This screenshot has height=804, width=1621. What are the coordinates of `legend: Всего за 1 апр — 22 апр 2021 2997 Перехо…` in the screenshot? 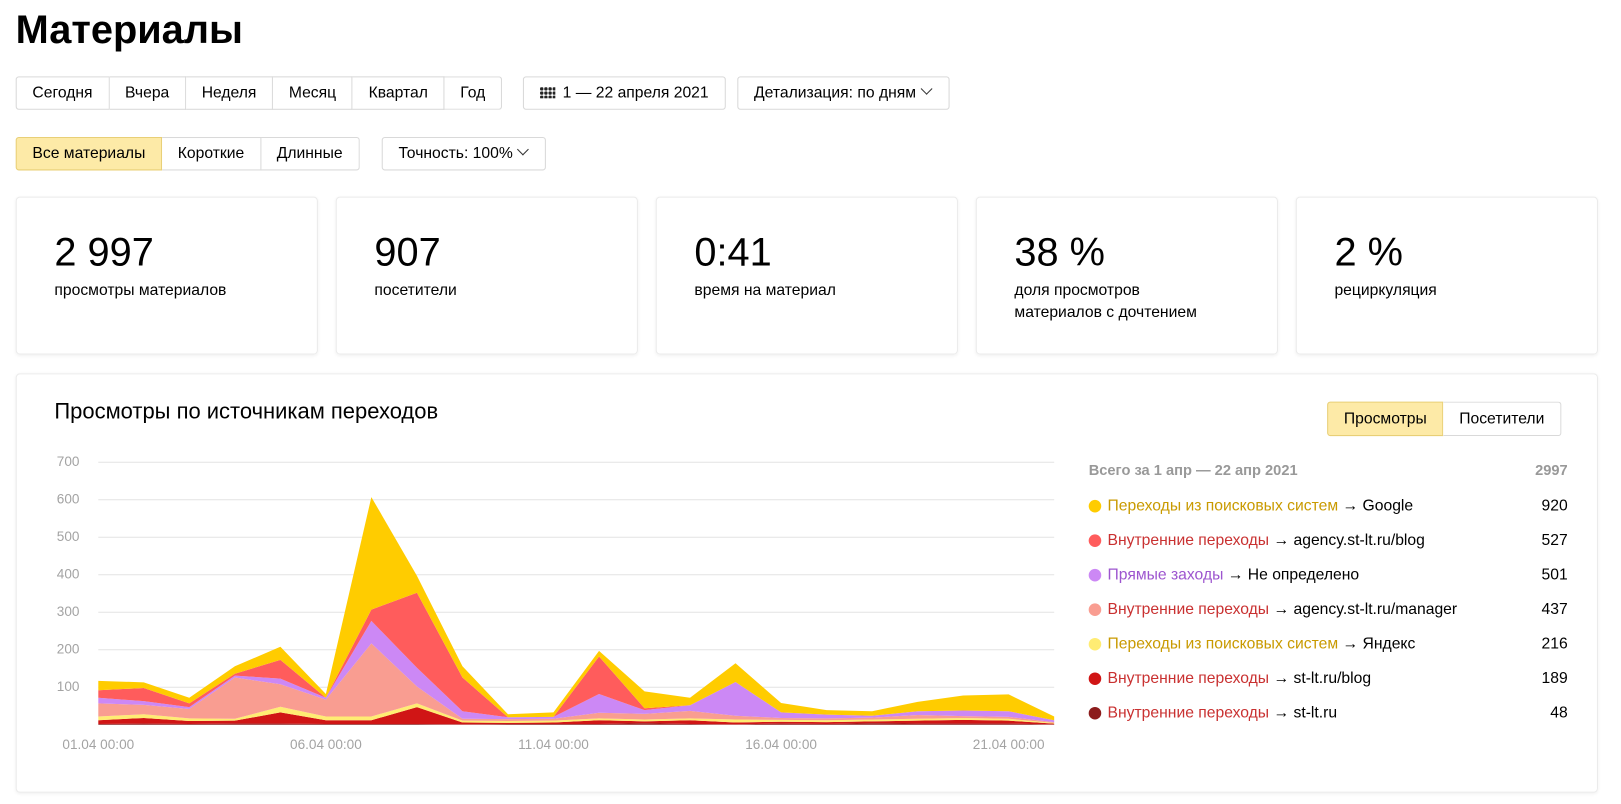 It's located at (1328, 599).